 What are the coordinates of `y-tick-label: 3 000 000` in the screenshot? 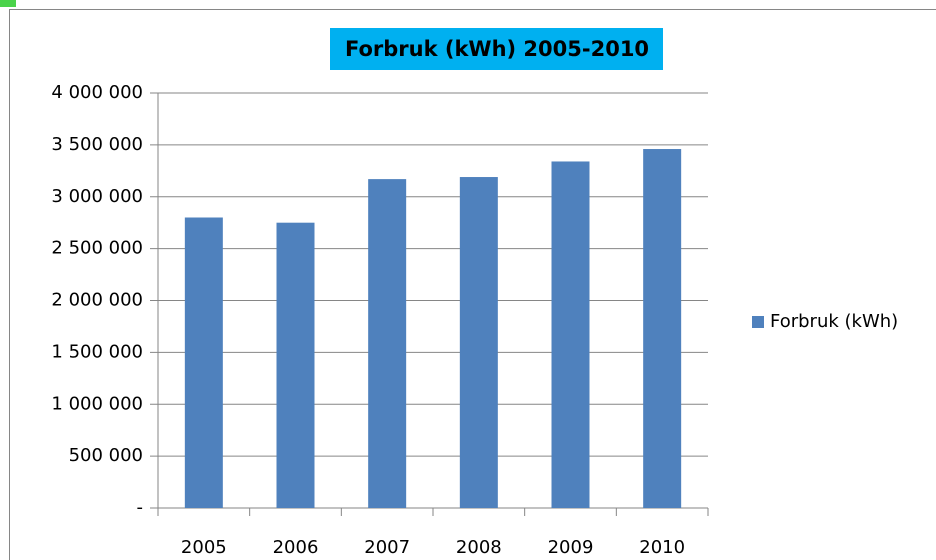 It's located at (97, 196).